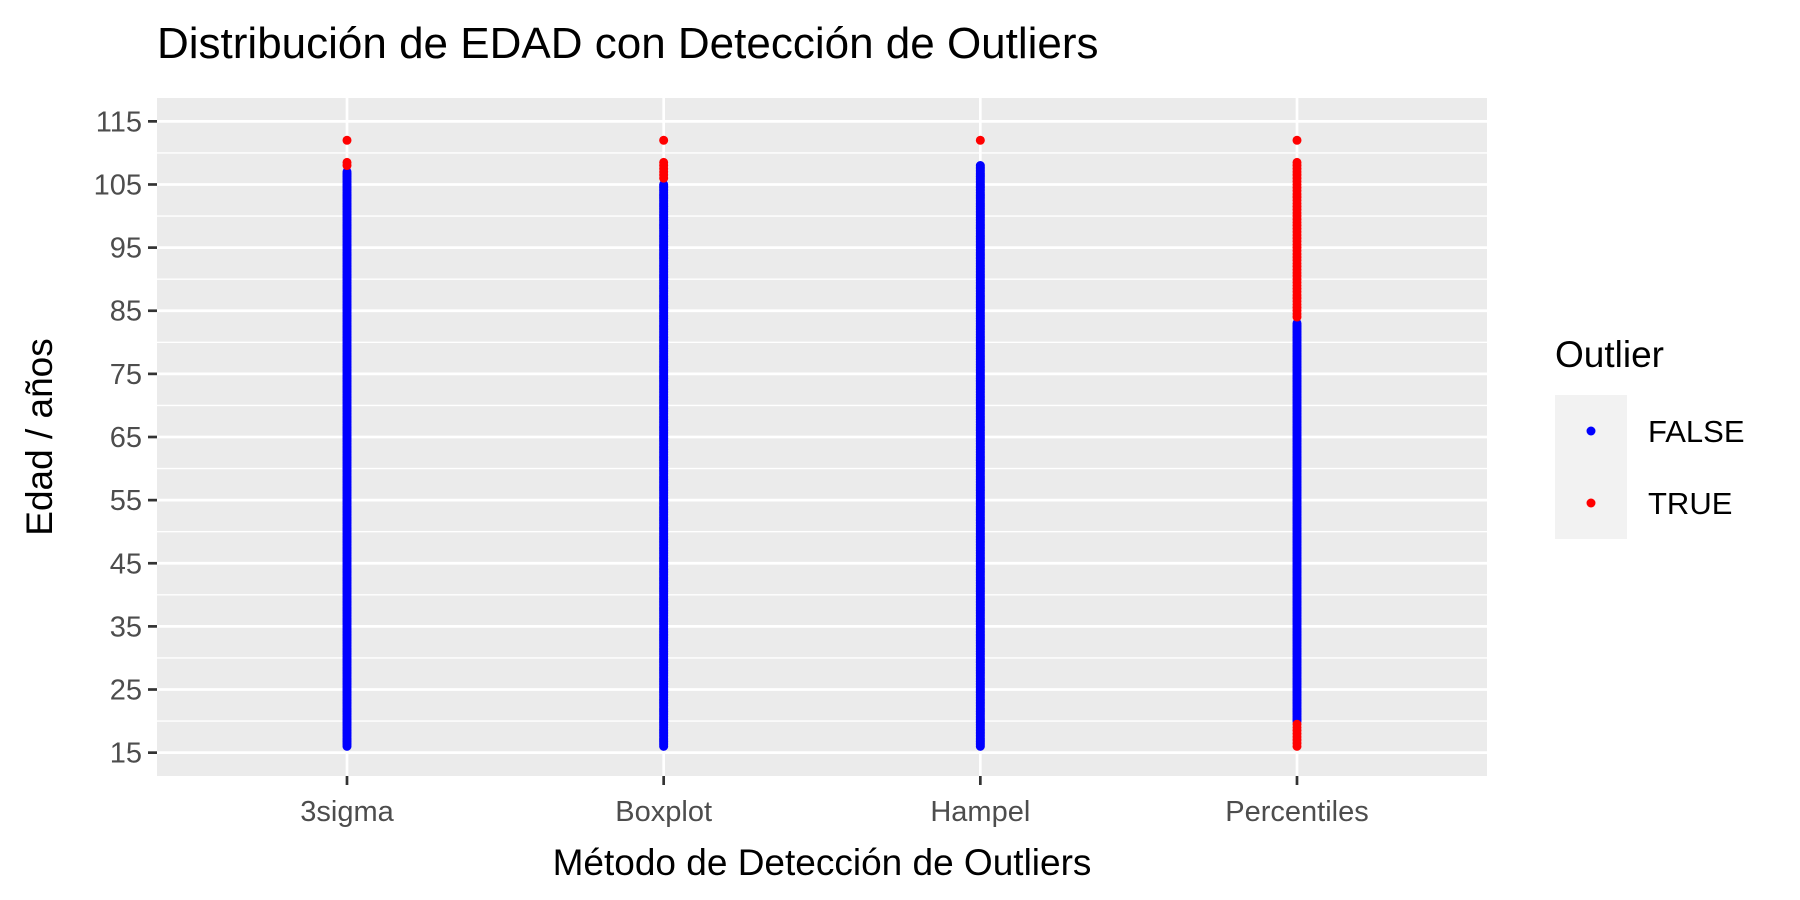 Image resolution: width=1800 pixels, height=900 pixels. Describe the element at coordinates (126, 754) in the screenshot. I see `y-tick-label: 15` at that location.